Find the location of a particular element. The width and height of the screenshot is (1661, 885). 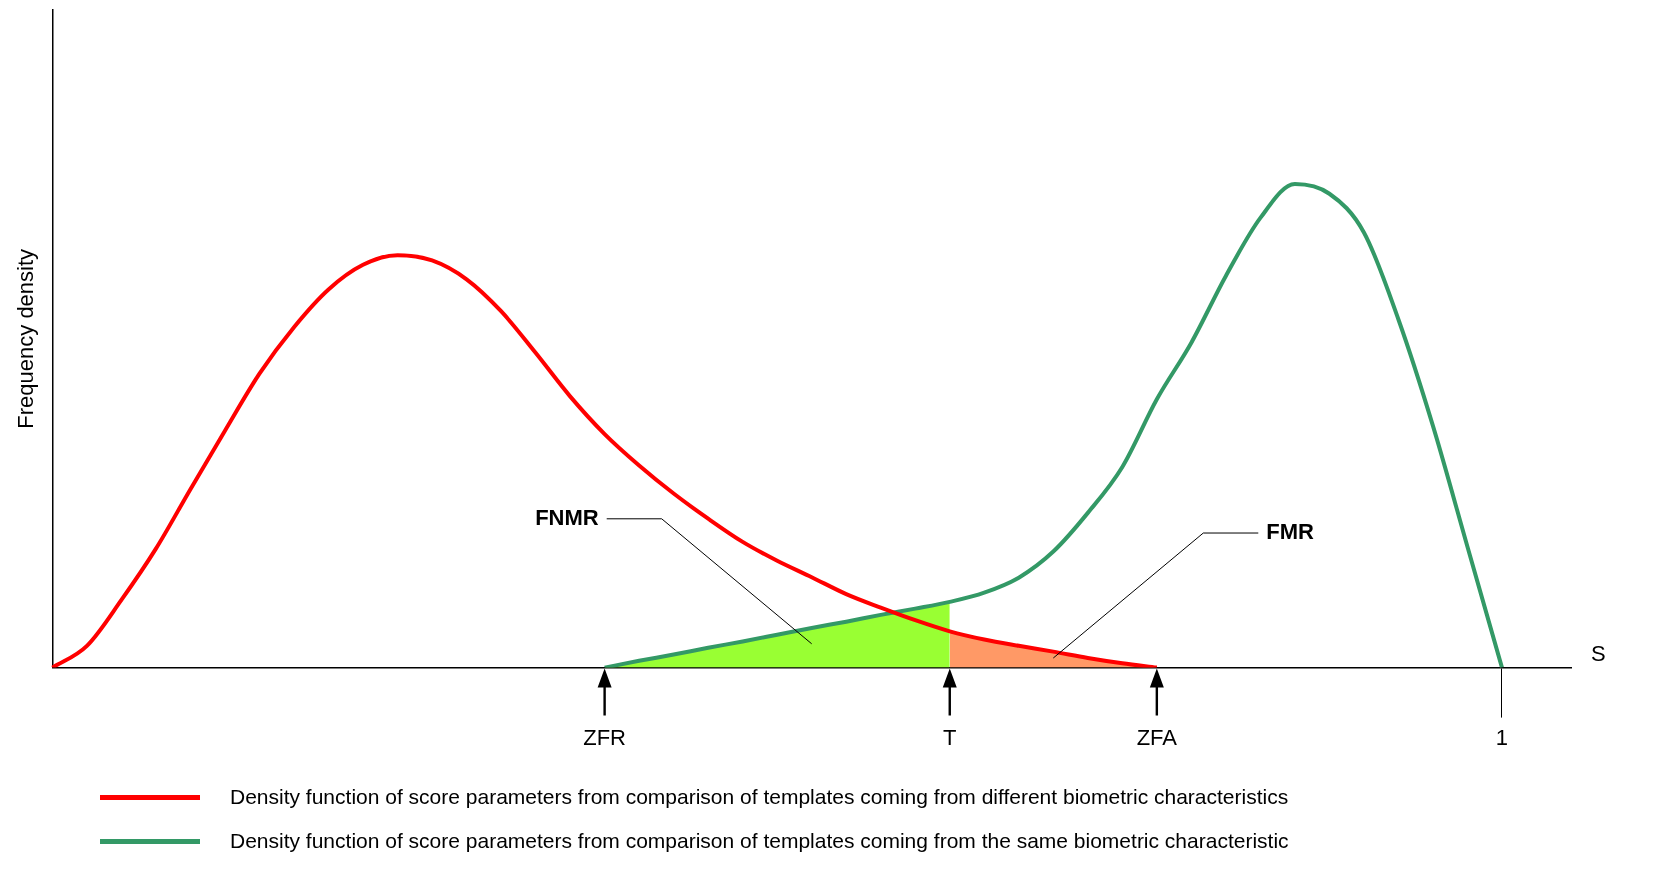

x-tick-label: ZFA is located at coordinates (1157, 737).